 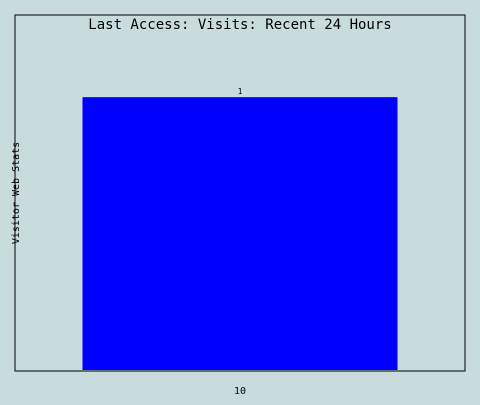 I want to click on bar-value-label: 1, so click(x=240, y=91).